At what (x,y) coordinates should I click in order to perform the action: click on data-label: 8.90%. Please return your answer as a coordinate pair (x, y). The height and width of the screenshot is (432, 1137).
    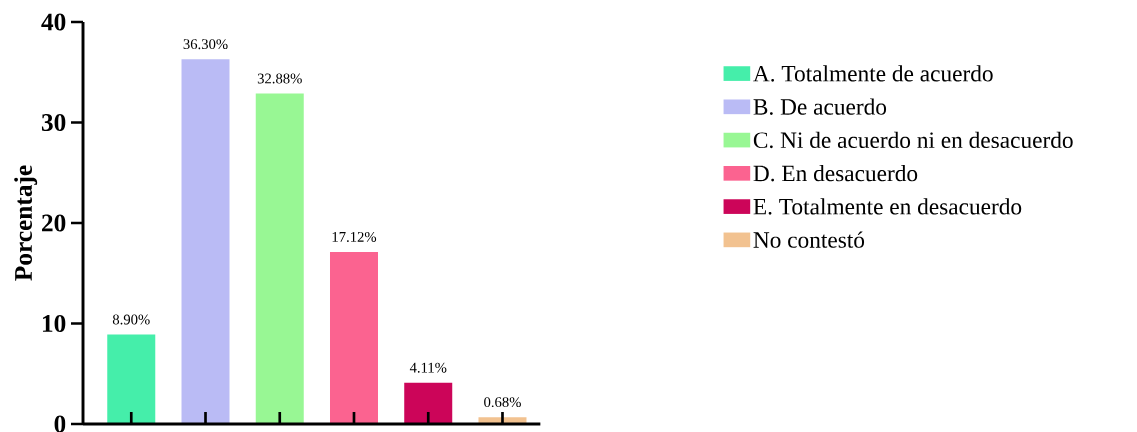
    Looking at the image, I should click on (131, 319).